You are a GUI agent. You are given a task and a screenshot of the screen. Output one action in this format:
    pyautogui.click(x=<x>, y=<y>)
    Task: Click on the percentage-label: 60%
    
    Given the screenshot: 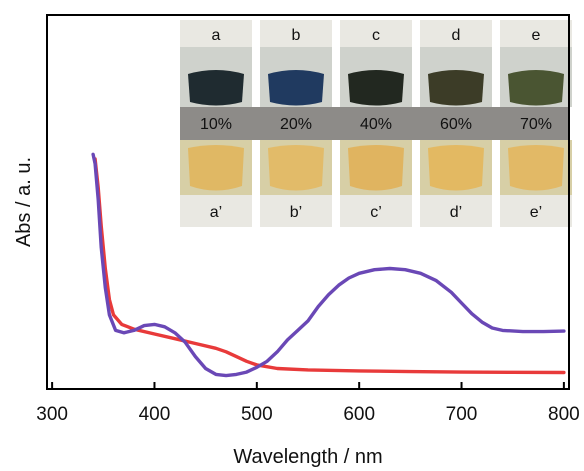 What is the action you would take?
    pyautogui.click(x=456, y=124)
    